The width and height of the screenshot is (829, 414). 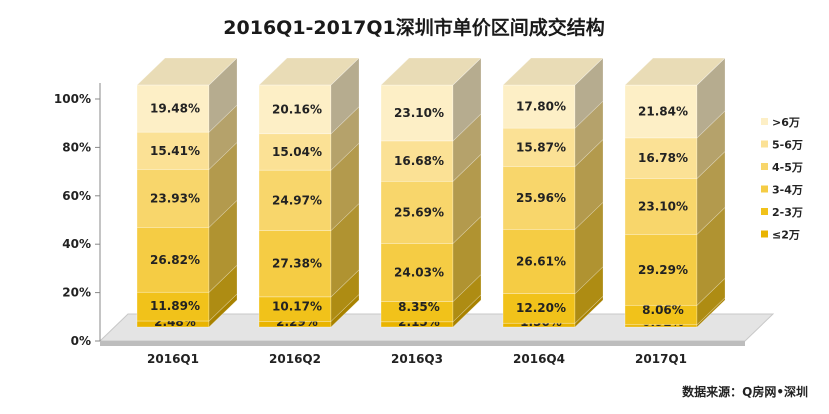 What do you see at coordinates (297, 306) in the screenshot?
I see `data-label: 10.17%` at bounding box center [297, 306].